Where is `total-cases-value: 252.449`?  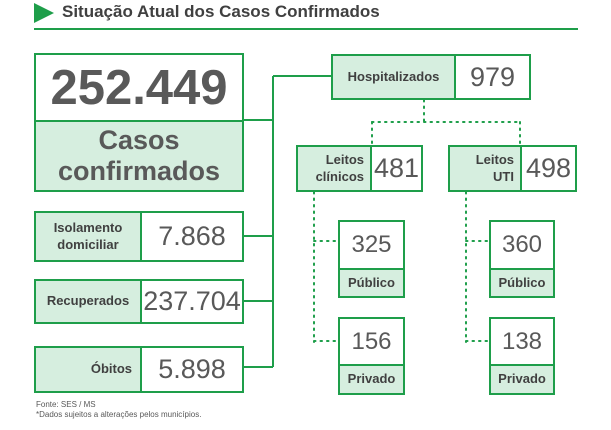 total-cases-value: 252.449 is located at coordinates (139, 87).